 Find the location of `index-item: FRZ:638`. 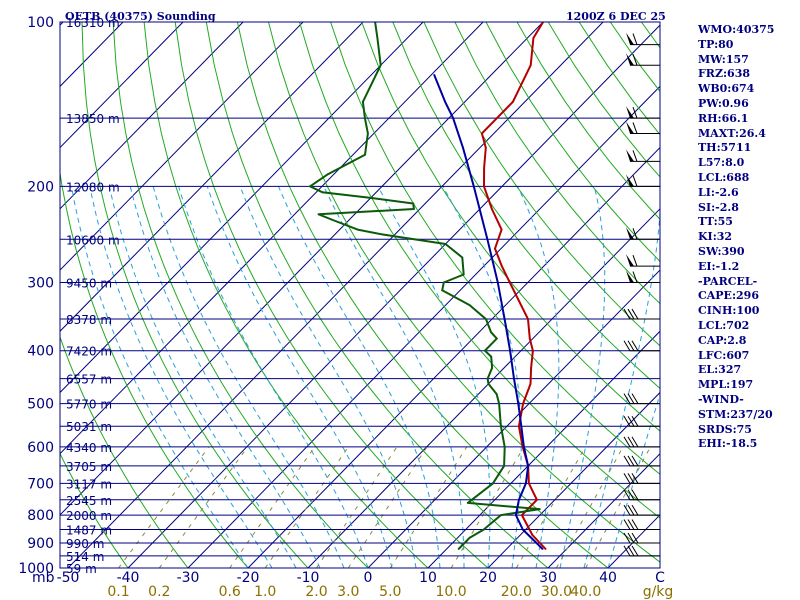

index-item: FRZ:638 is located at coordinates (724, 74).